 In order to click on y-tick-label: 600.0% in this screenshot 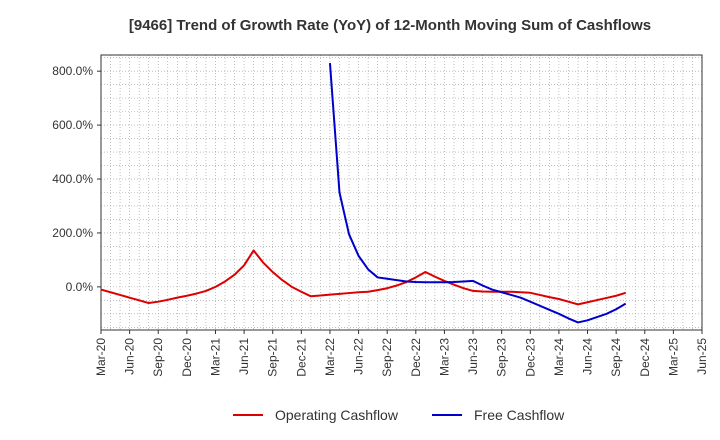, I will do `click(72, 125)`.